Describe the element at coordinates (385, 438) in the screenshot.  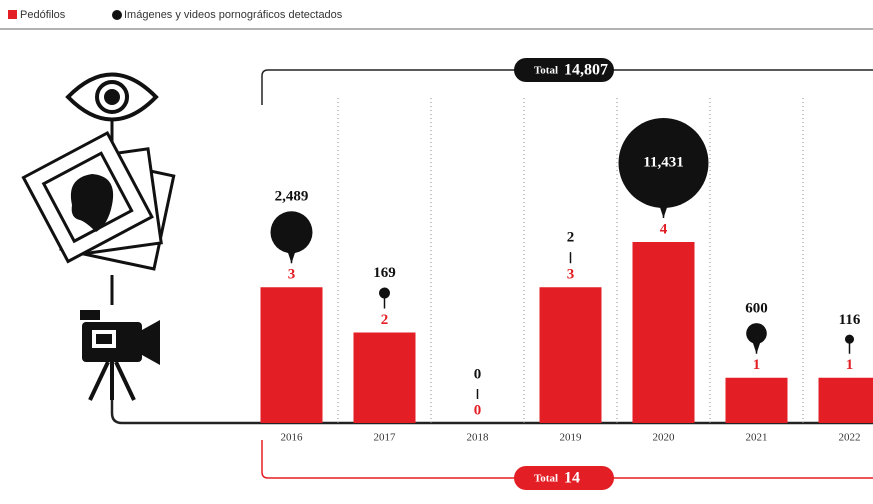
I see `x-tick-label: 2017` at that location.